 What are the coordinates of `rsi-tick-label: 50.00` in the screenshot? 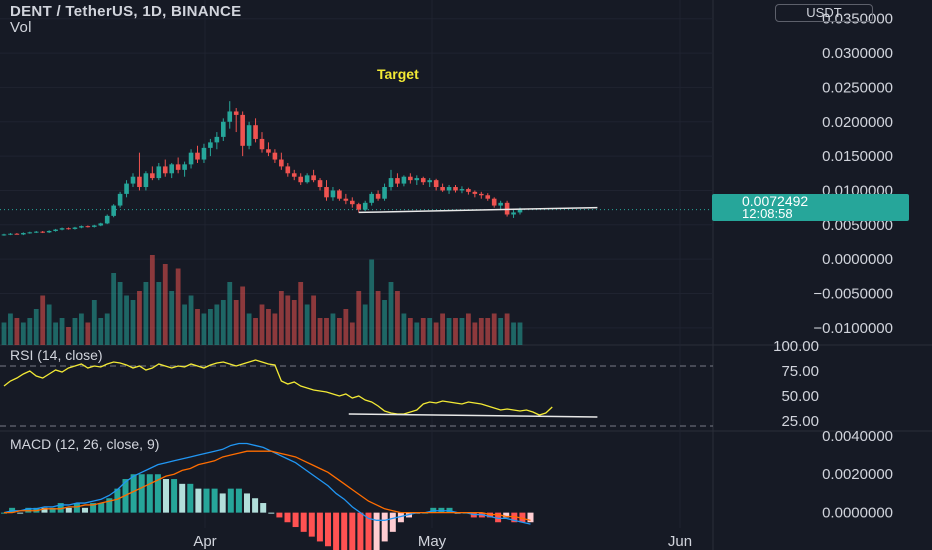 It's located at (800, 396).